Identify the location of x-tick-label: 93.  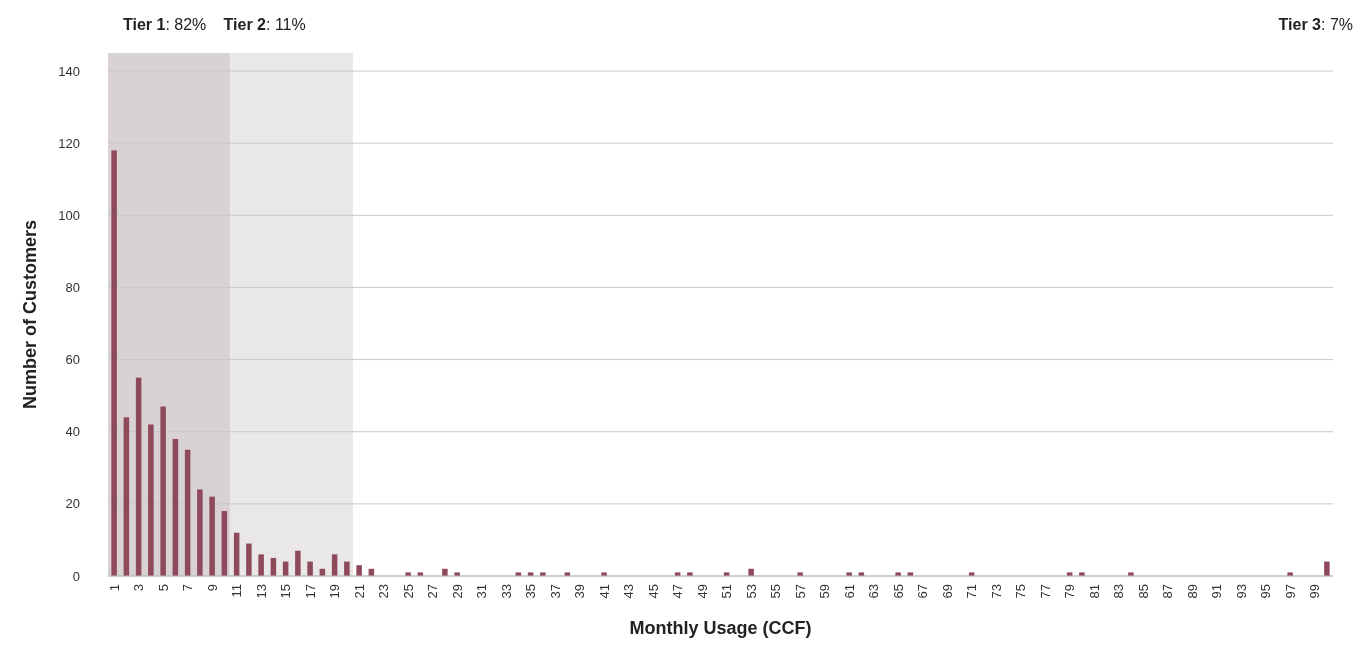
(1241, 591).